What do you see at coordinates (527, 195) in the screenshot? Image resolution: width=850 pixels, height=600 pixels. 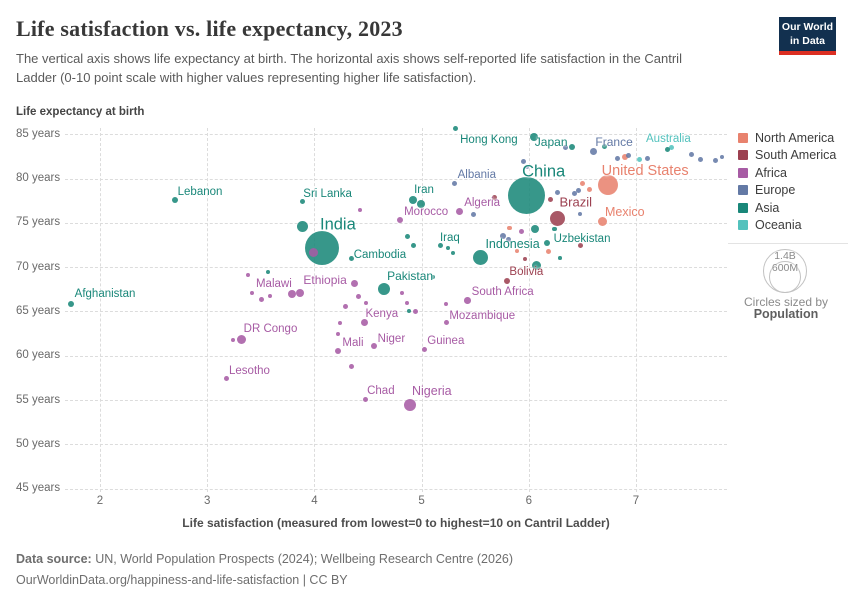 I see `data-point-china` at bounding box center [527, 195].